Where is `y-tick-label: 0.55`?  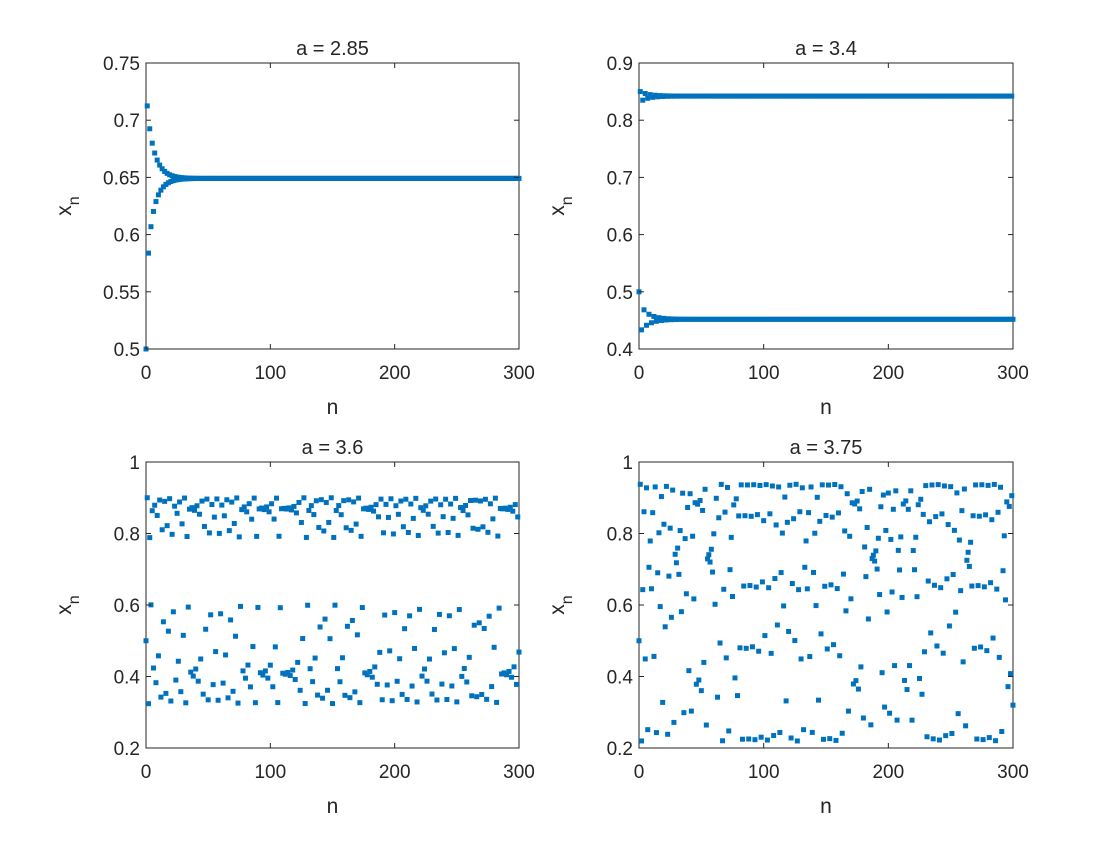
y-tick-label: 0.55 is located at coordinates (121, 293).